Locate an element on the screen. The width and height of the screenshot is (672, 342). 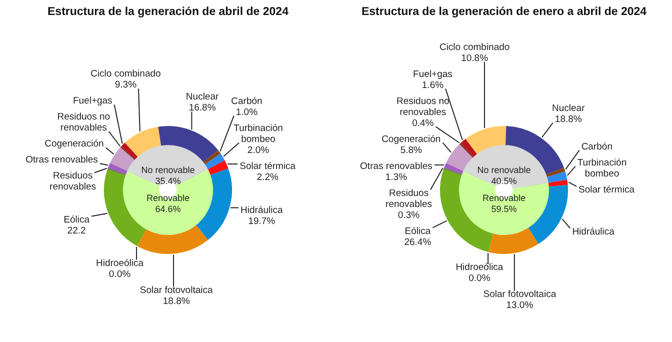
chart-title: Estructura de la generación de abril de 2024 is located at coordinates (168, 12).